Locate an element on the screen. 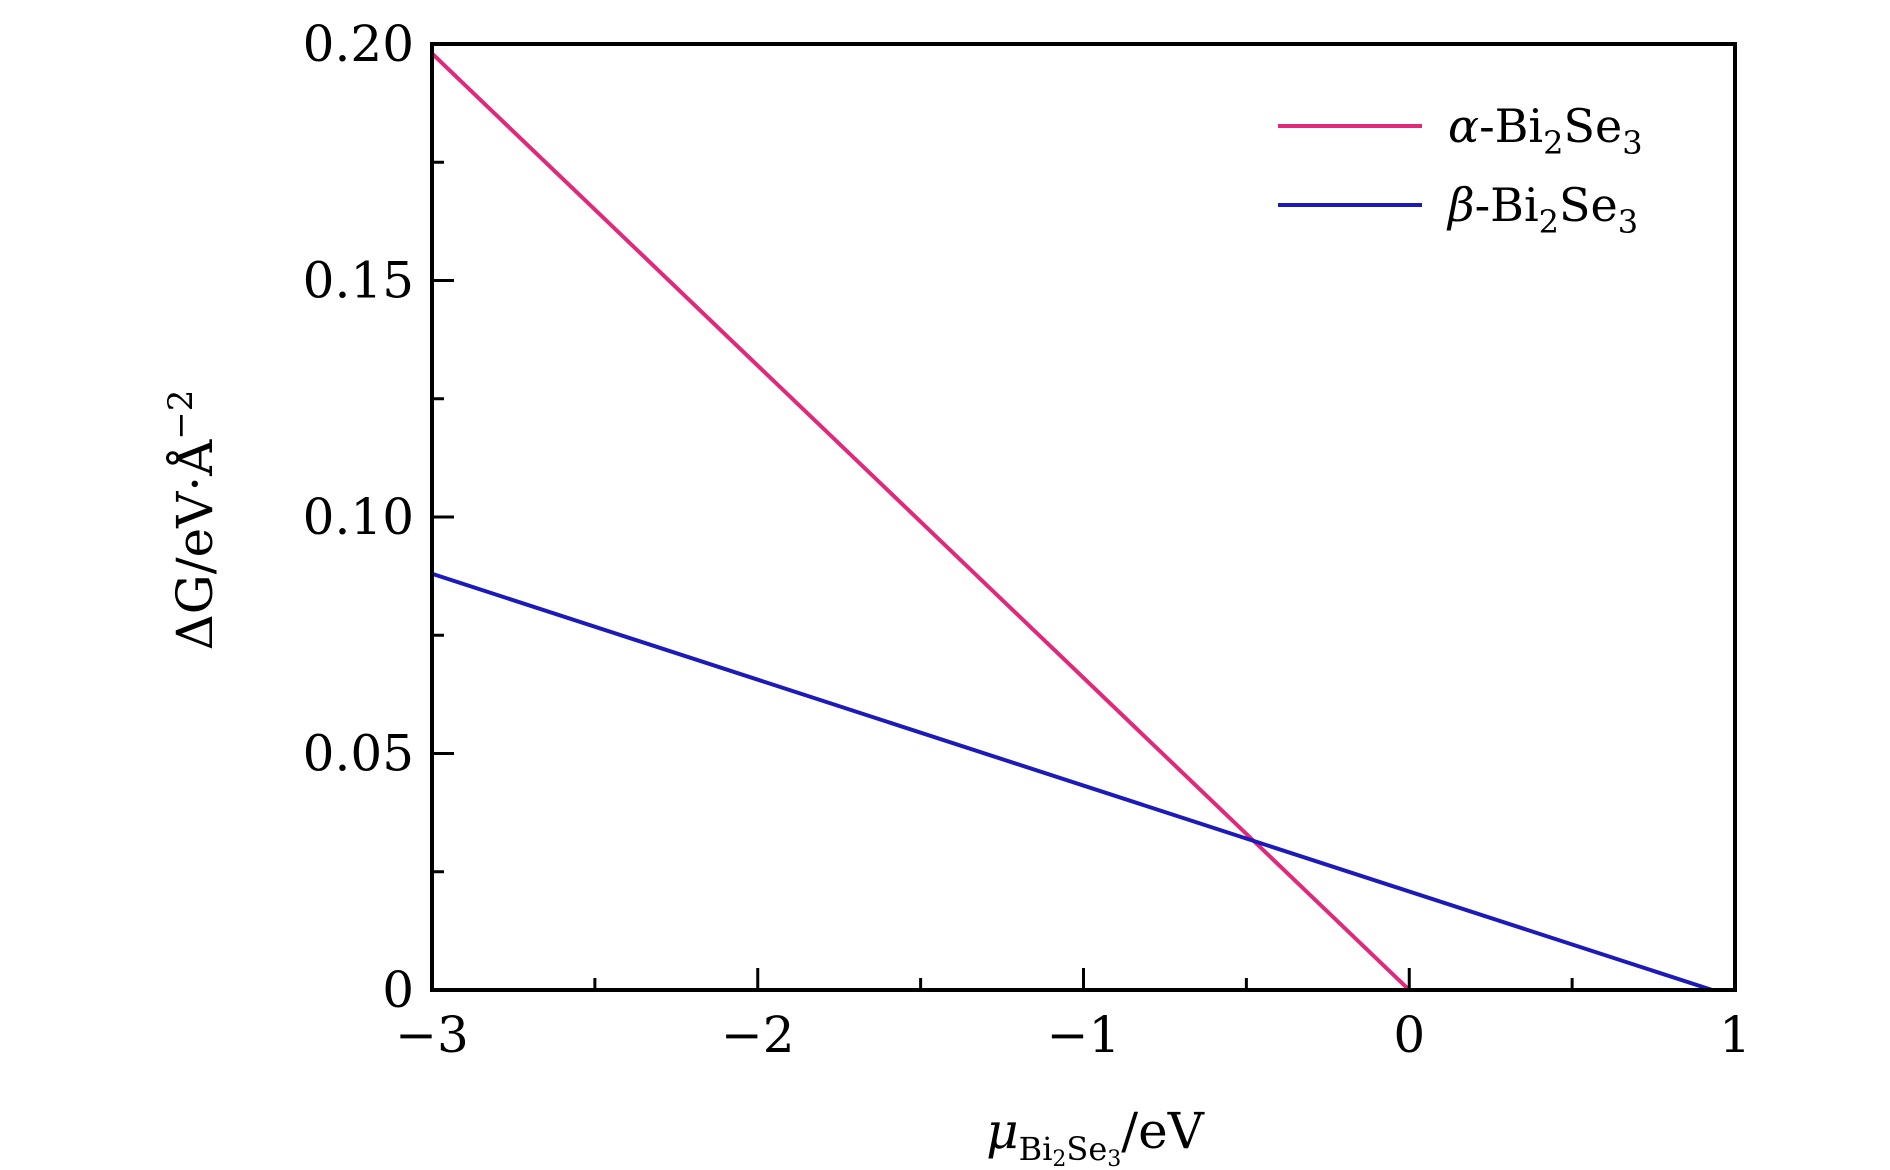 This screenshot has height=1170, width=1890. x-tick-label: −2 is located at coordinates (758, 1035).